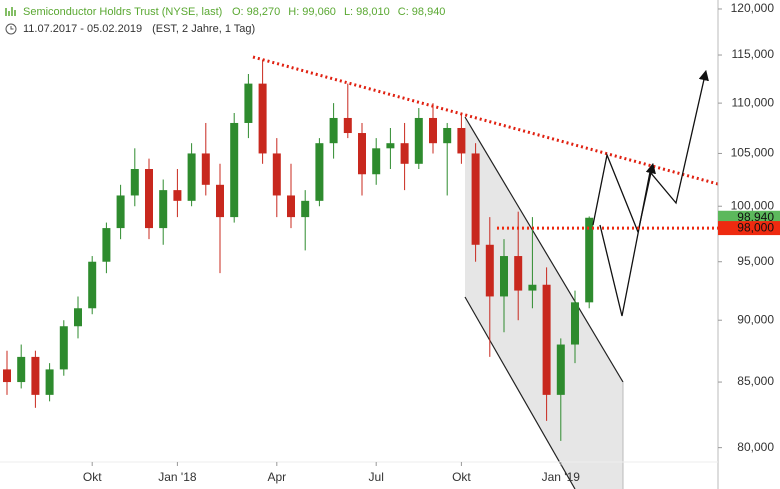 The width and height of the screenshot is (780, 489). Describe the element at coordinates (755, 227) in the screenshot. I see `price-label: 98,000` at that location.